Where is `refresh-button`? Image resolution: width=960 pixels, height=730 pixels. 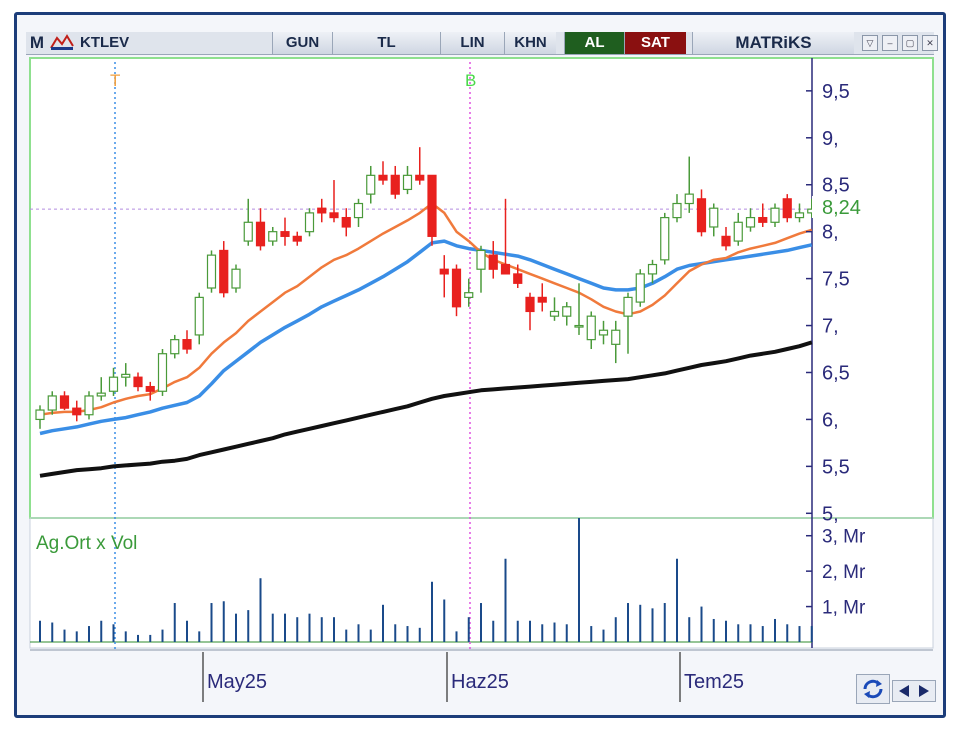
refresh-button is located at coordinates (873, 689).